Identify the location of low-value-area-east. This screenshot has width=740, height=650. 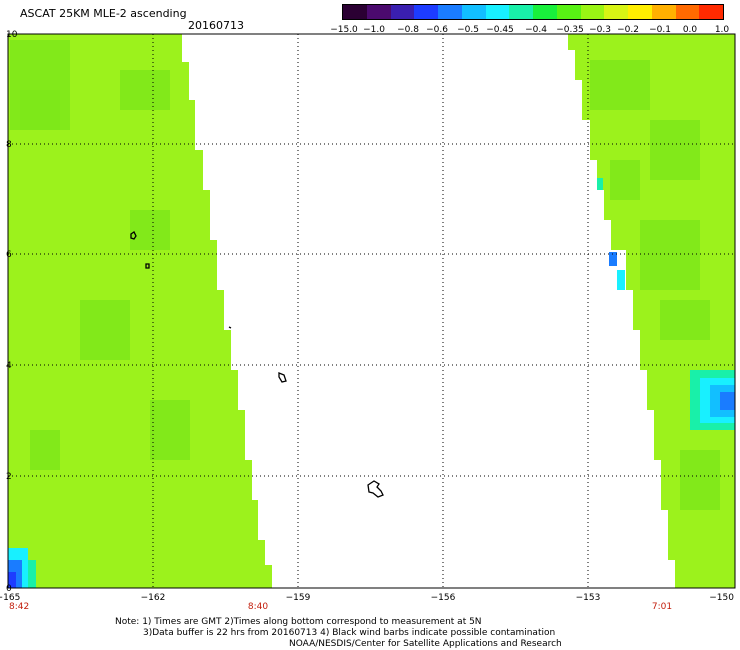
(666, 304).